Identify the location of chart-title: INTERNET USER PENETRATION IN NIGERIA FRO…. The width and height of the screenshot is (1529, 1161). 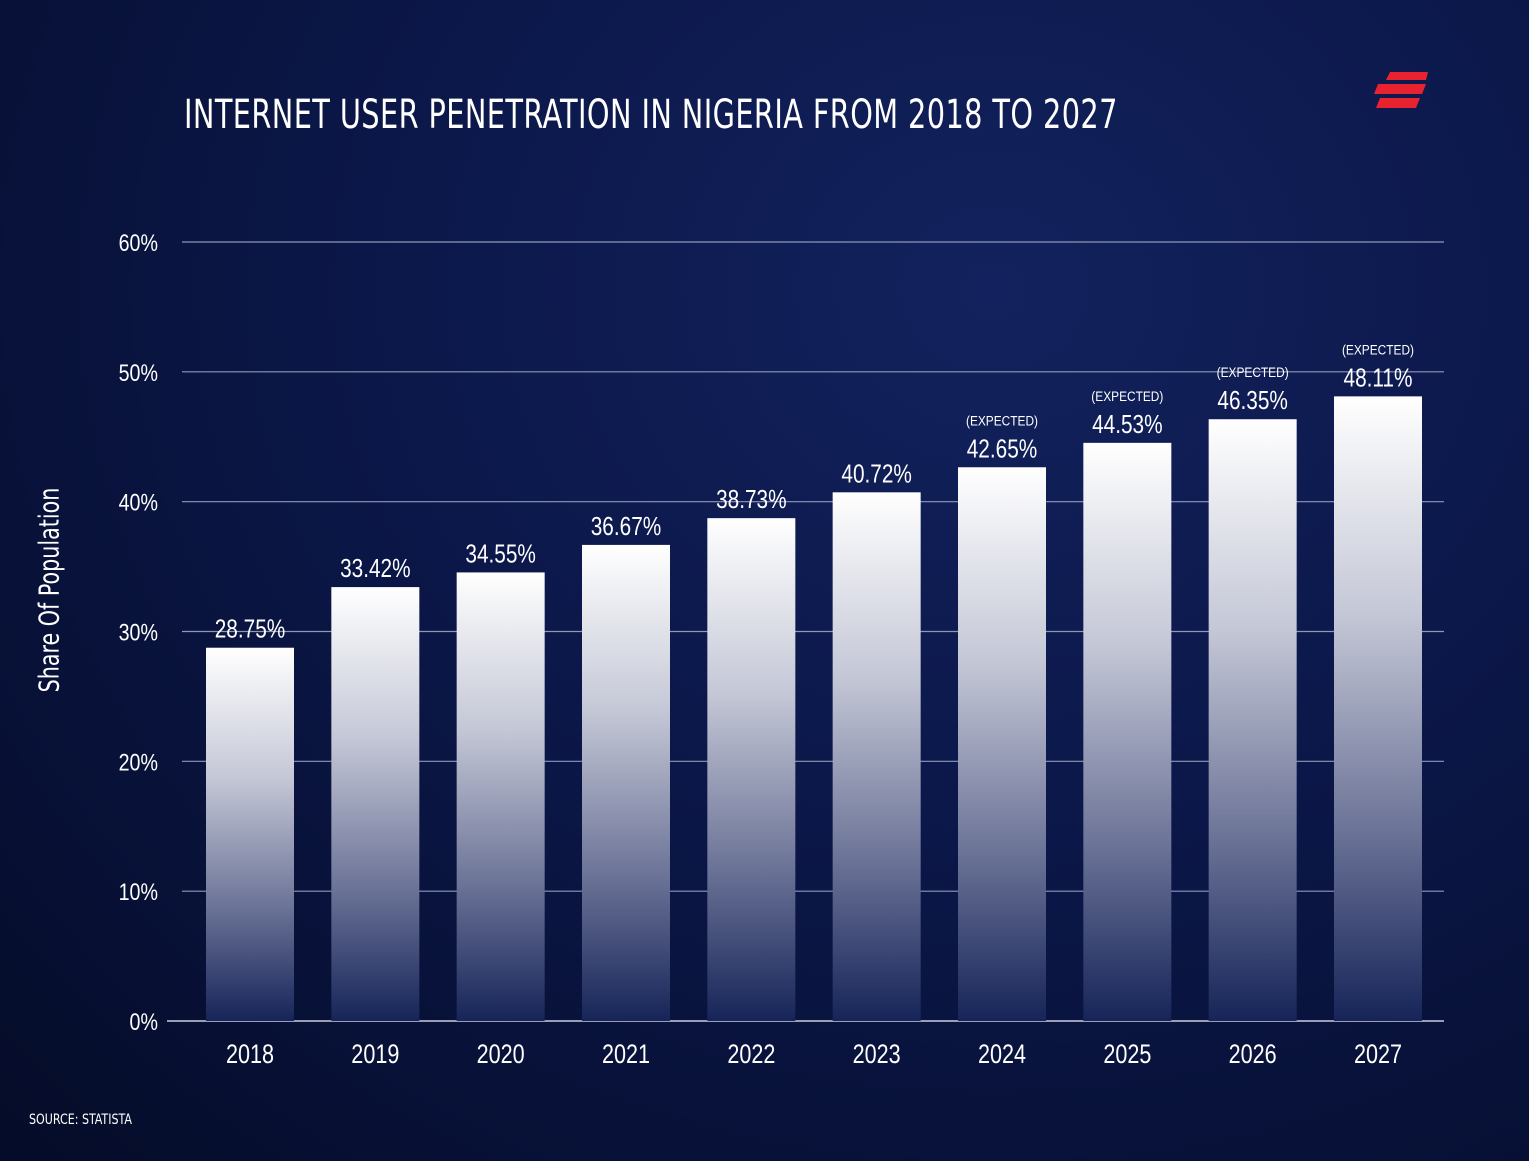
(651, 115).